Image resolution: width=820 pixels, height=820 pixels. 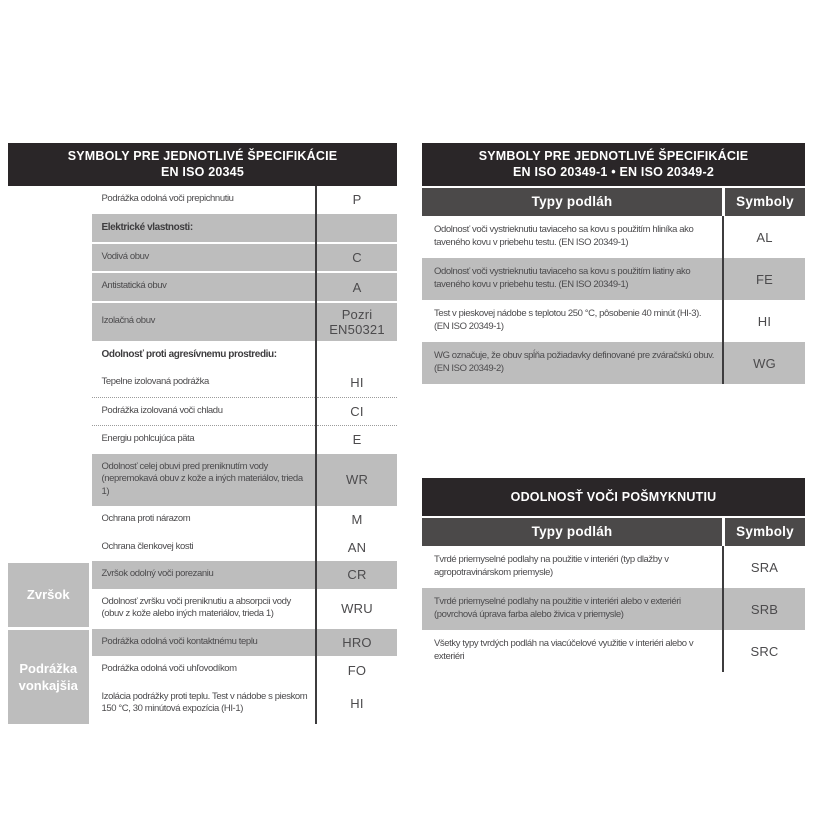 What do you see at coordinates (357, 412) in the screenshot?
I see `spec-symbol: CI` at bounding box center [357, 412].